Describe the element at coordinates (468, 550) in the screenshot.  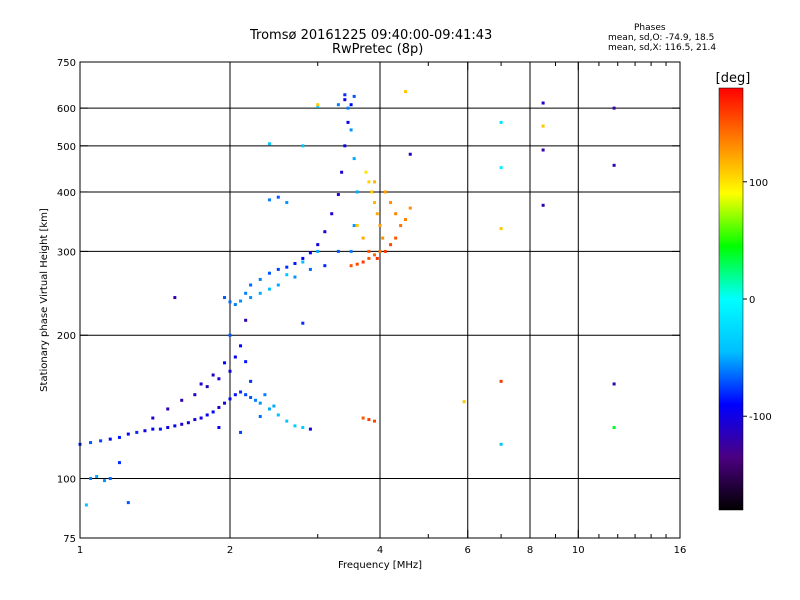
I see `x-tick-label: 6` at that location.